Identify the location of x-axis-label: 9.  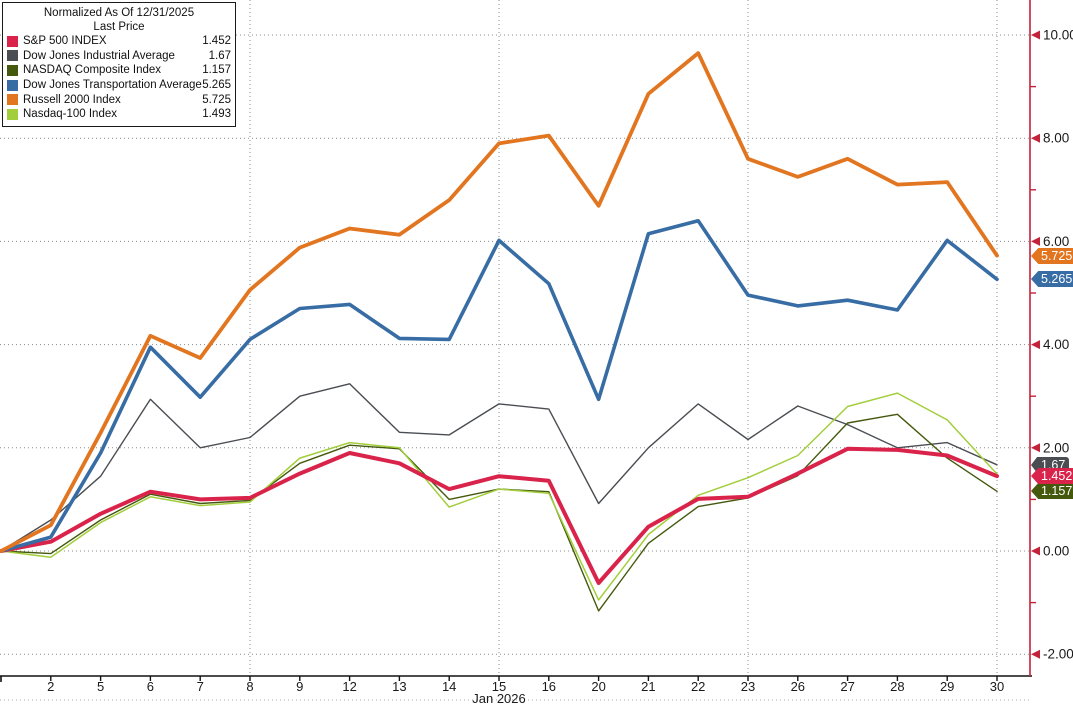
(299, 686).